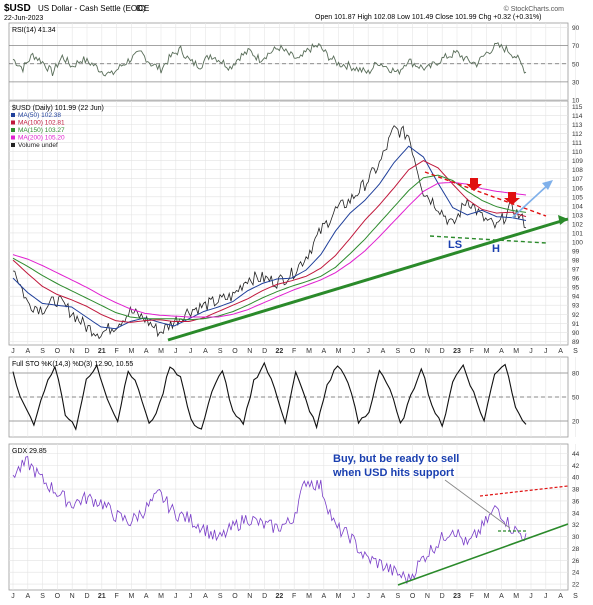 The width and height of the screenshot is (593, 605). What do you see at coordinates (577, 206) in the screenshot?
I see `price-y-tick-label: 104` at bounding box center [577, 206].